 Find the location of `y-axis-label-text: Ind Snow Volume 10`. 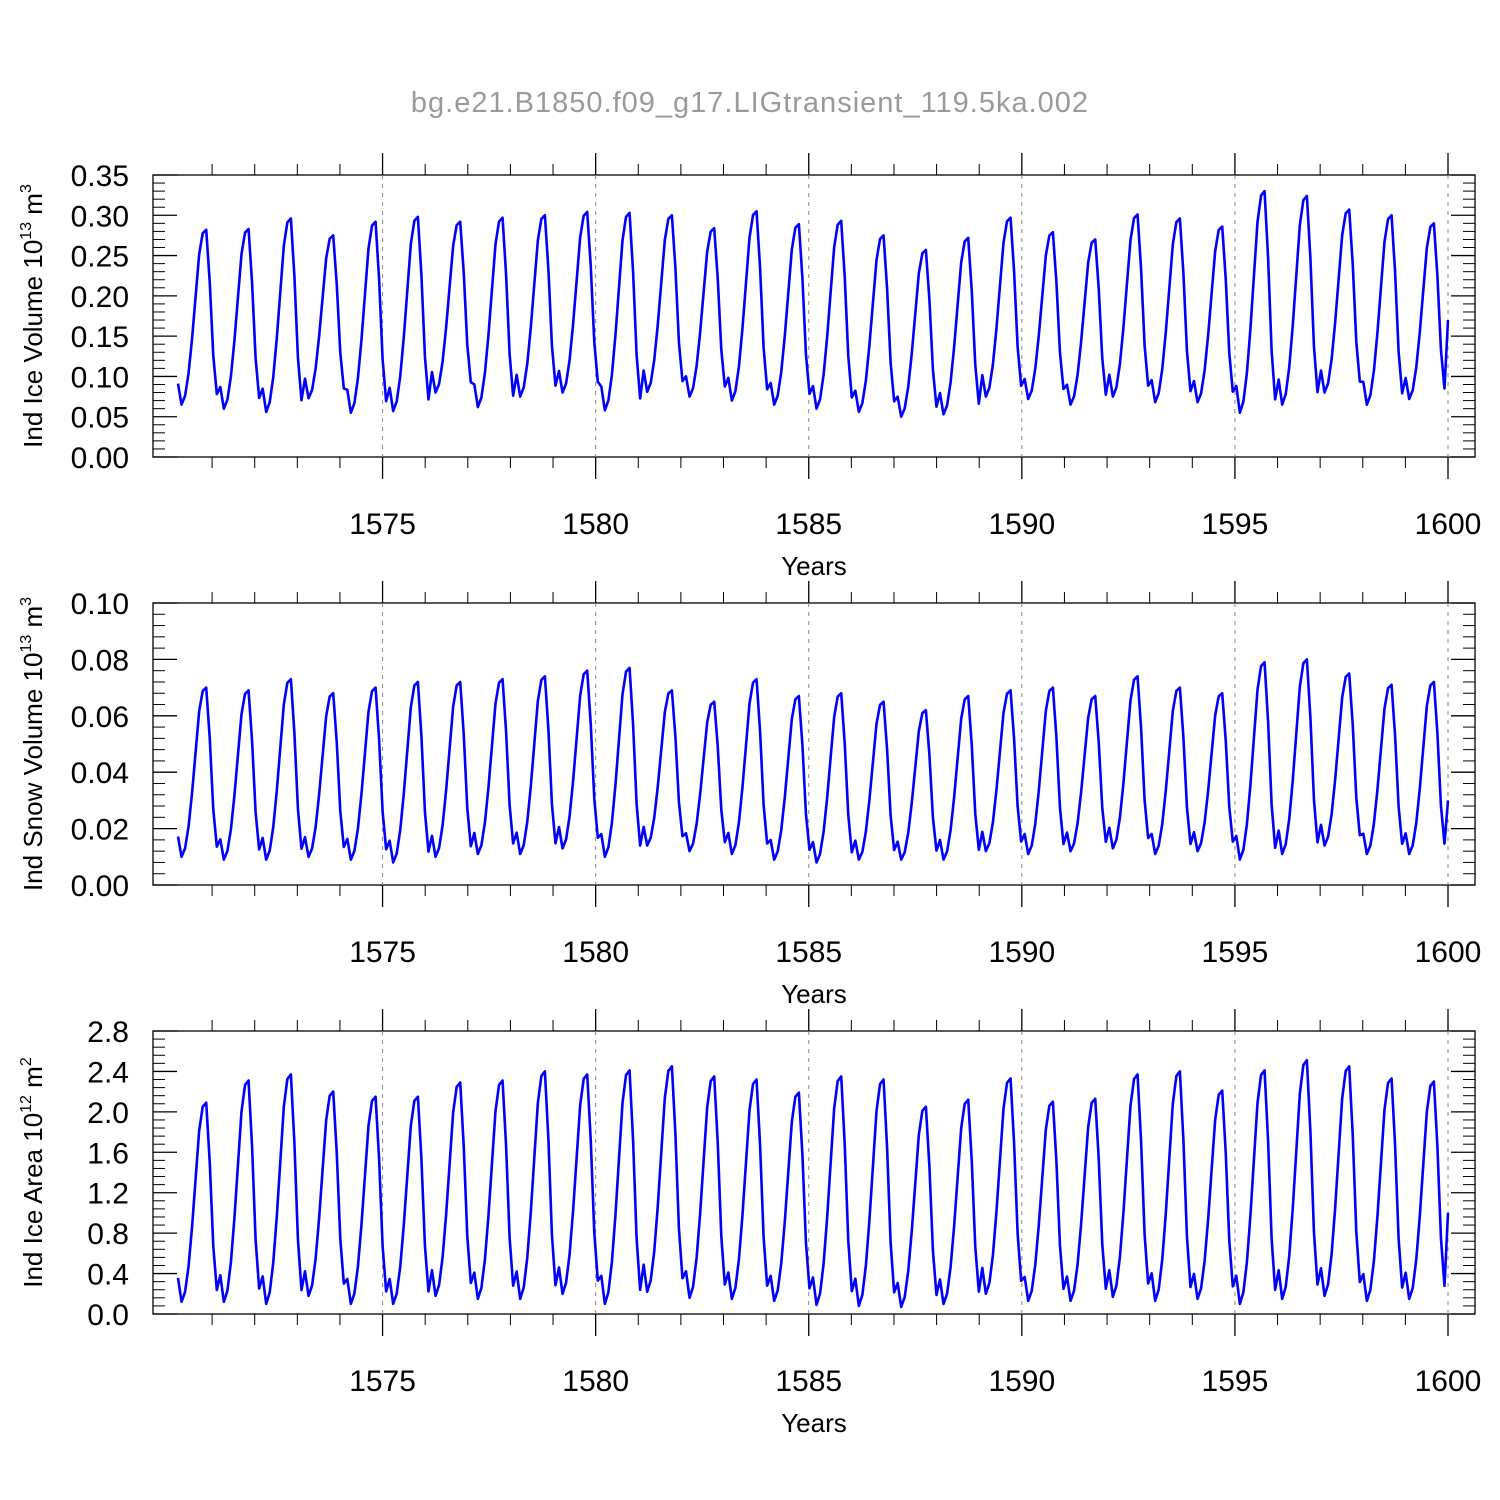

y-axis-label-text: Ind Snow Volume 10 is located at coordinates (33, 772).